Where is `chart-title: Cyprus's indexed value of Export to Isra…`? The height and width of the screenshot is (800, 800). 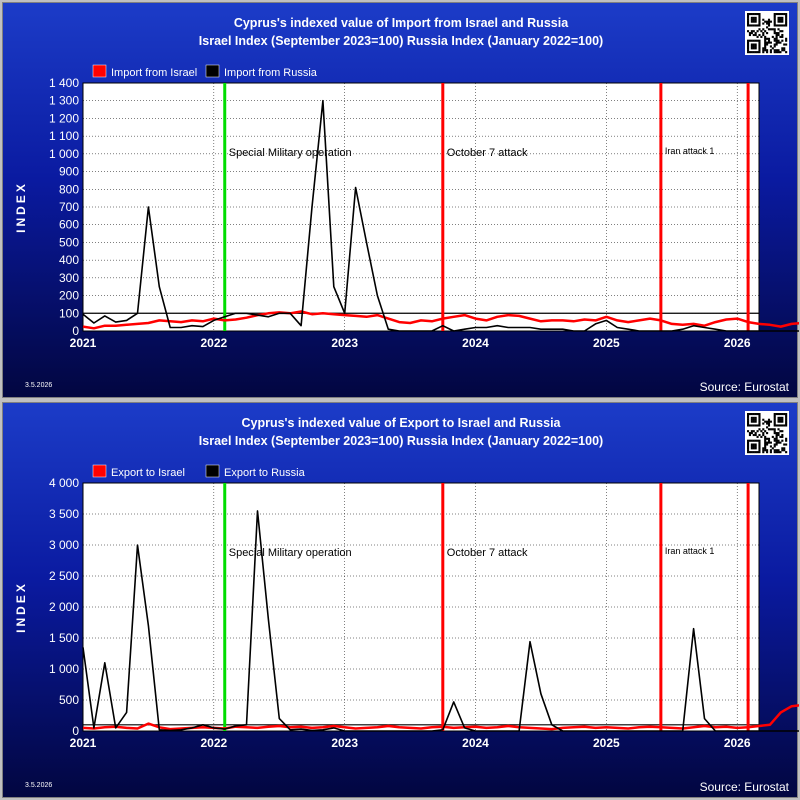
chart-title: Cyprus's indexed value of Export to Isra… is located at coordinates (401, 423).